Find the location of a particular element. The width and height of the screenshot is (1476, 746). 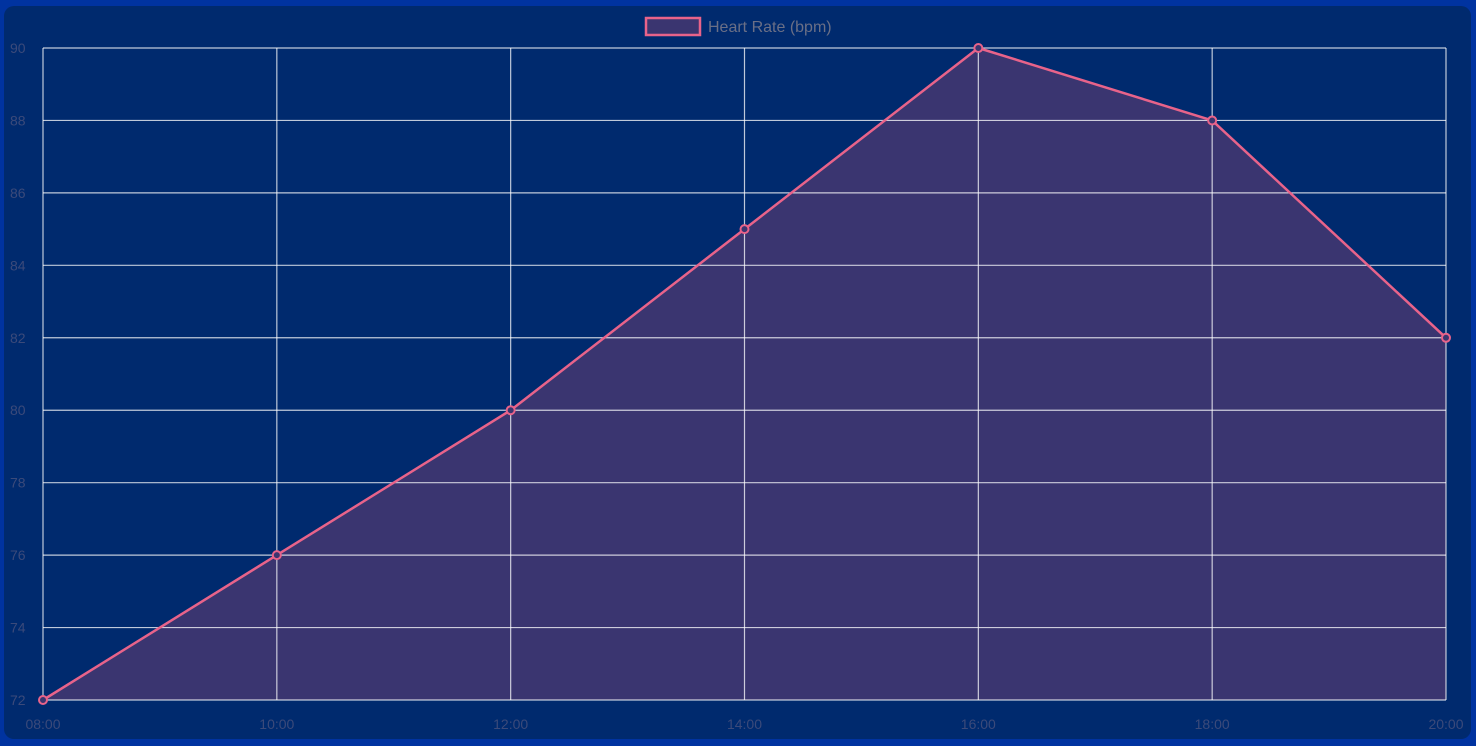

y-tick-label: 72 is located at coordinates (18, 700).